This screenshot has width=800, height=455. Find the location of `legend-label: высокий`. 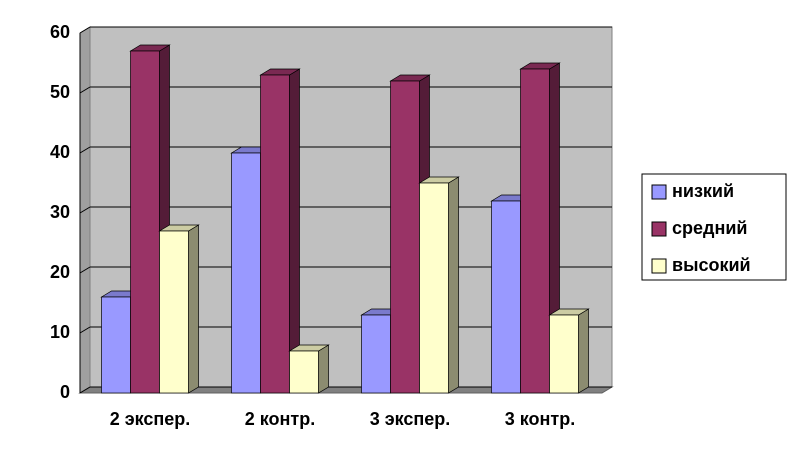

legend-label: высокий is located at coordinates (711, 265).